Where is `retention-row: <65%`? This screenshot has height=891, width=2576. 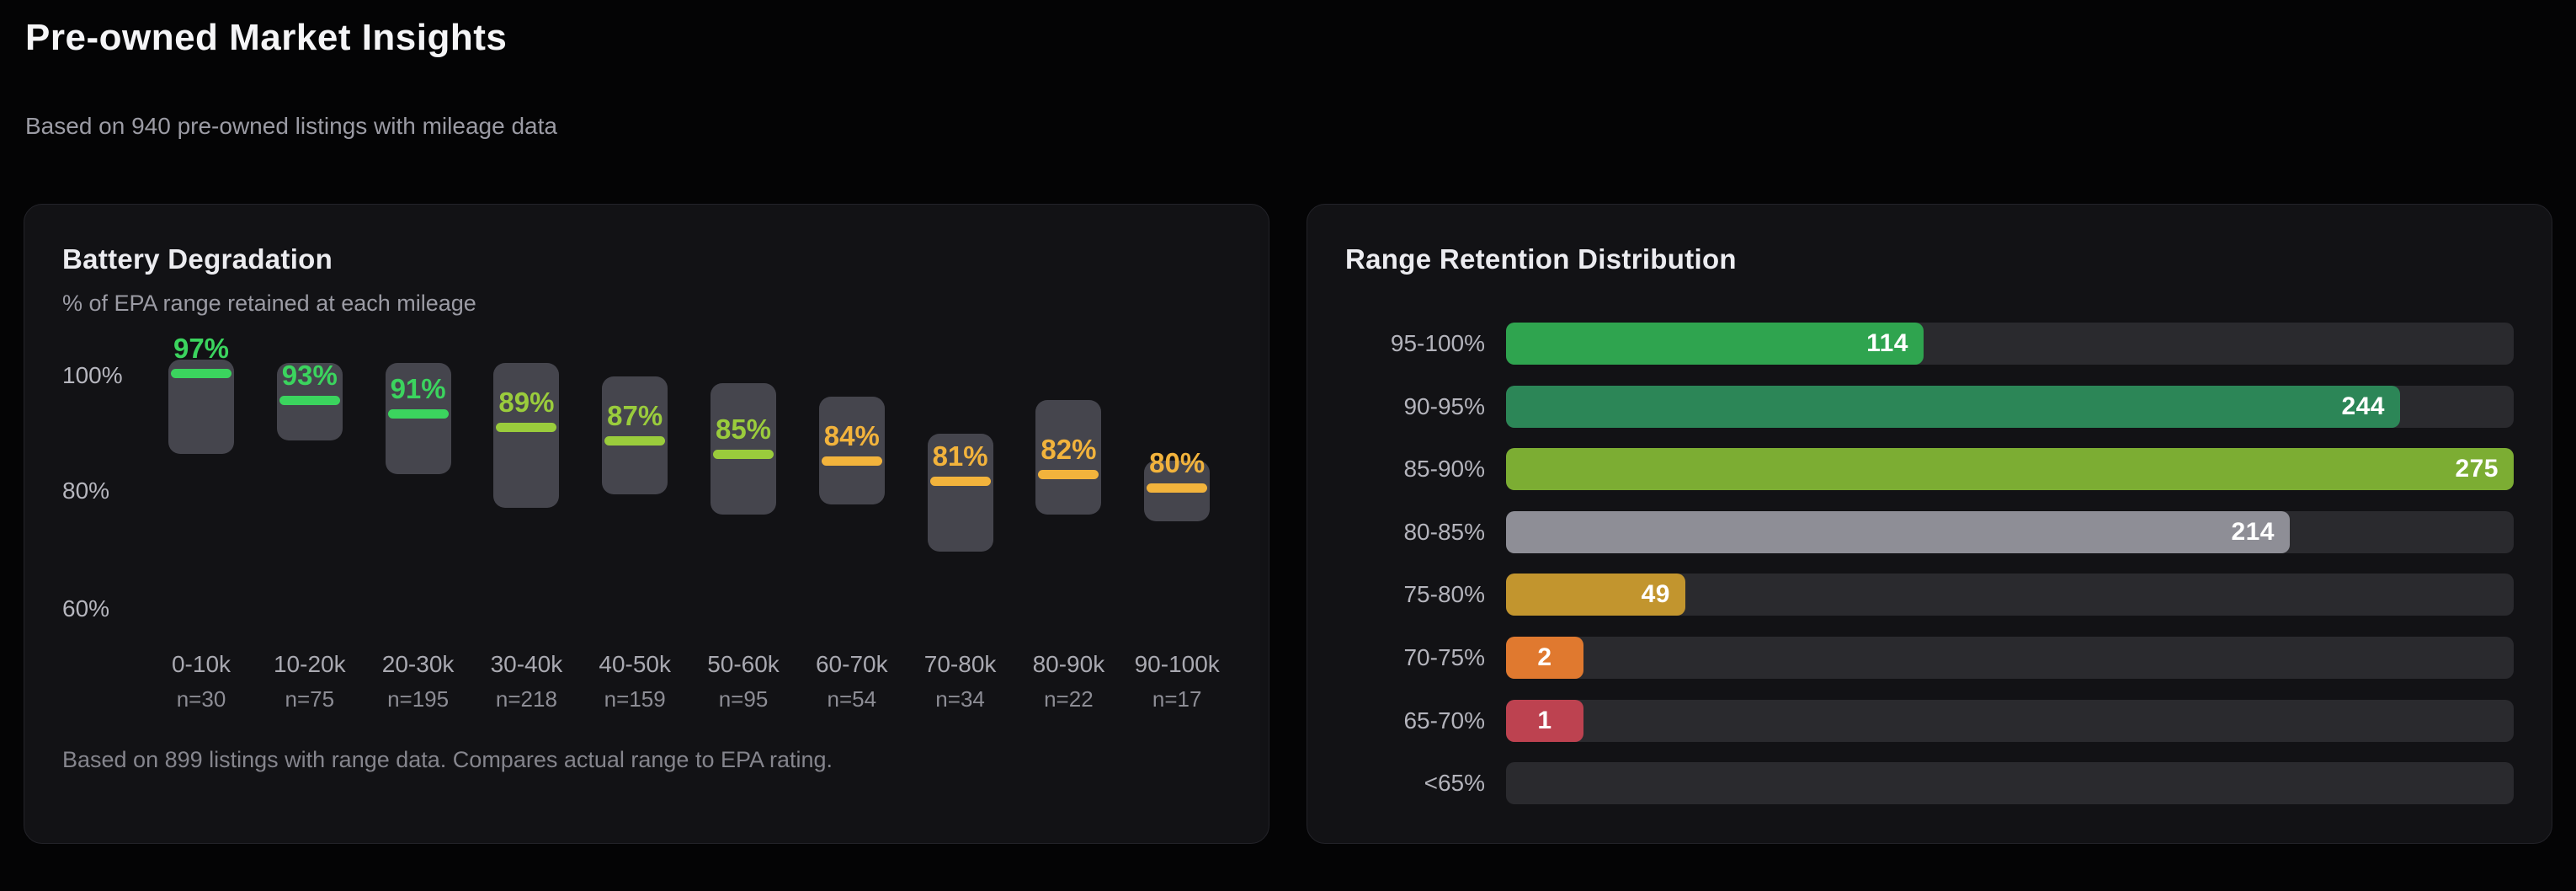 retention-row: <65% is located at coordinates (1929, 783).